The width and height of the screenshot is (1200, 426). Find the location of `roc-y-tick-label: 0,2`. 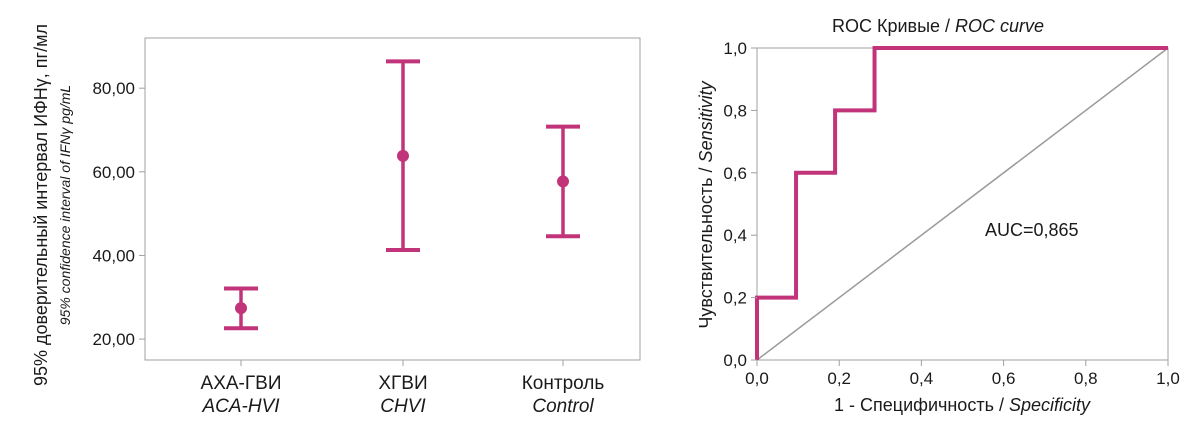

roc-y-tick-label: 0,2 is located at coordinates (735, 298).